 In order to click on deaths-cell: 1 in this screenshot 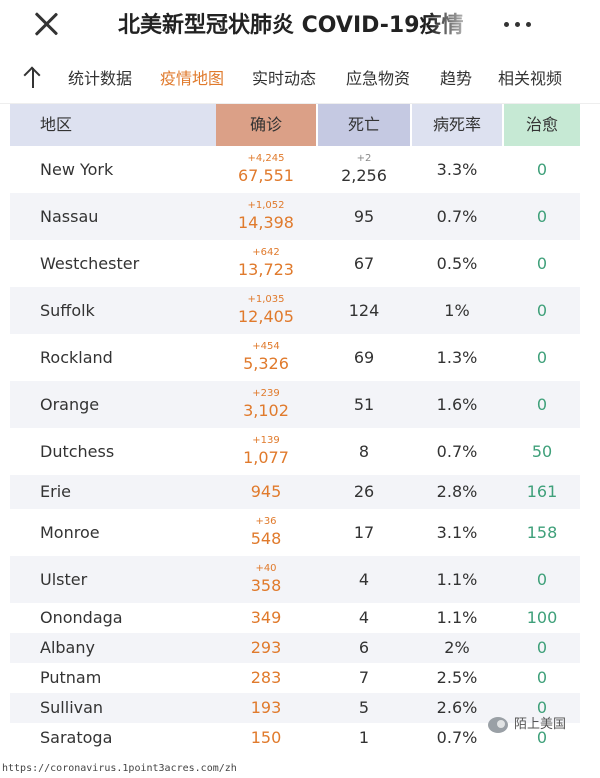, I will do `click(364, 738)`.